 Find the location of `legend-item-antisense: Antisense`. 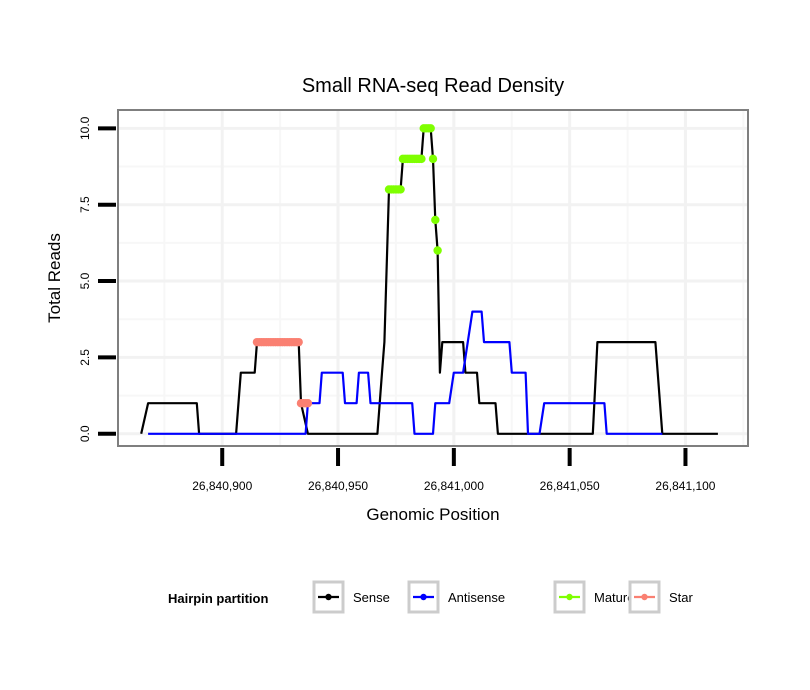

legend-item-antisense: Antisense is located at coordinates (456, 597).